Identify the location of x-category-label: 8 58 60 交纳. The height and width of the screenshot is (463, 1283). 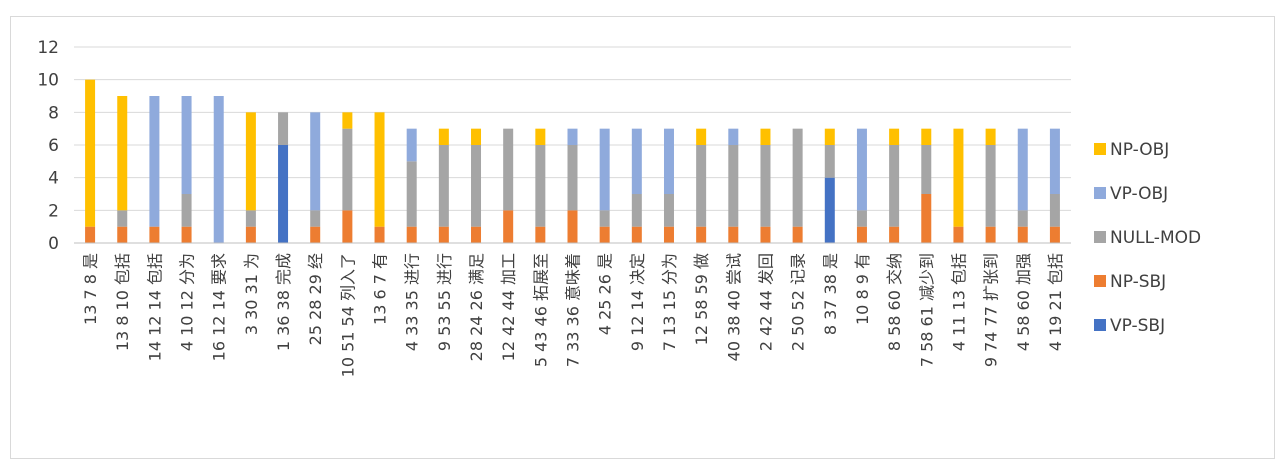
(894, 302).